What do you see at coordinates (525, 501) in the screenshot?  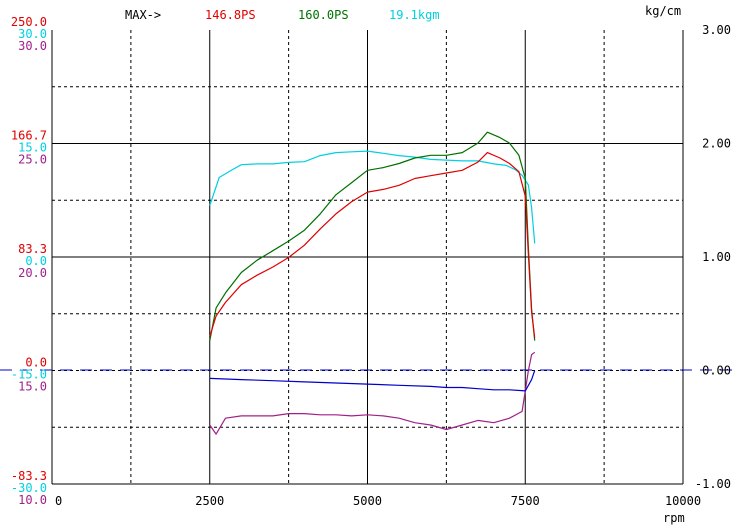 I see `x-axis-tick-label: 7500` at bounding box center [525, 501].